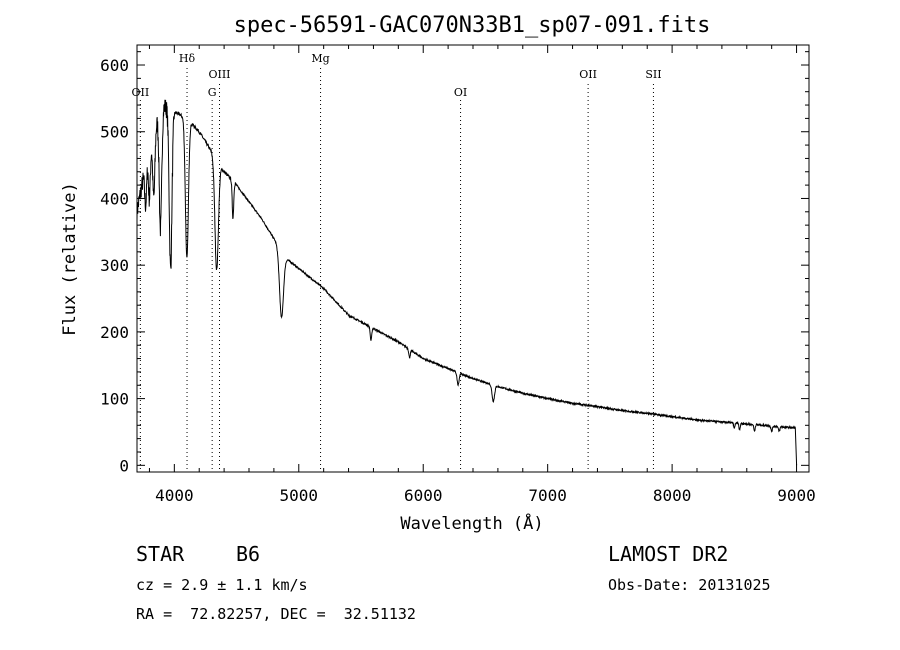 The height and width of the screenshot is (650, 900). I want to click on marker-label: Hδ, so click(187, 58).